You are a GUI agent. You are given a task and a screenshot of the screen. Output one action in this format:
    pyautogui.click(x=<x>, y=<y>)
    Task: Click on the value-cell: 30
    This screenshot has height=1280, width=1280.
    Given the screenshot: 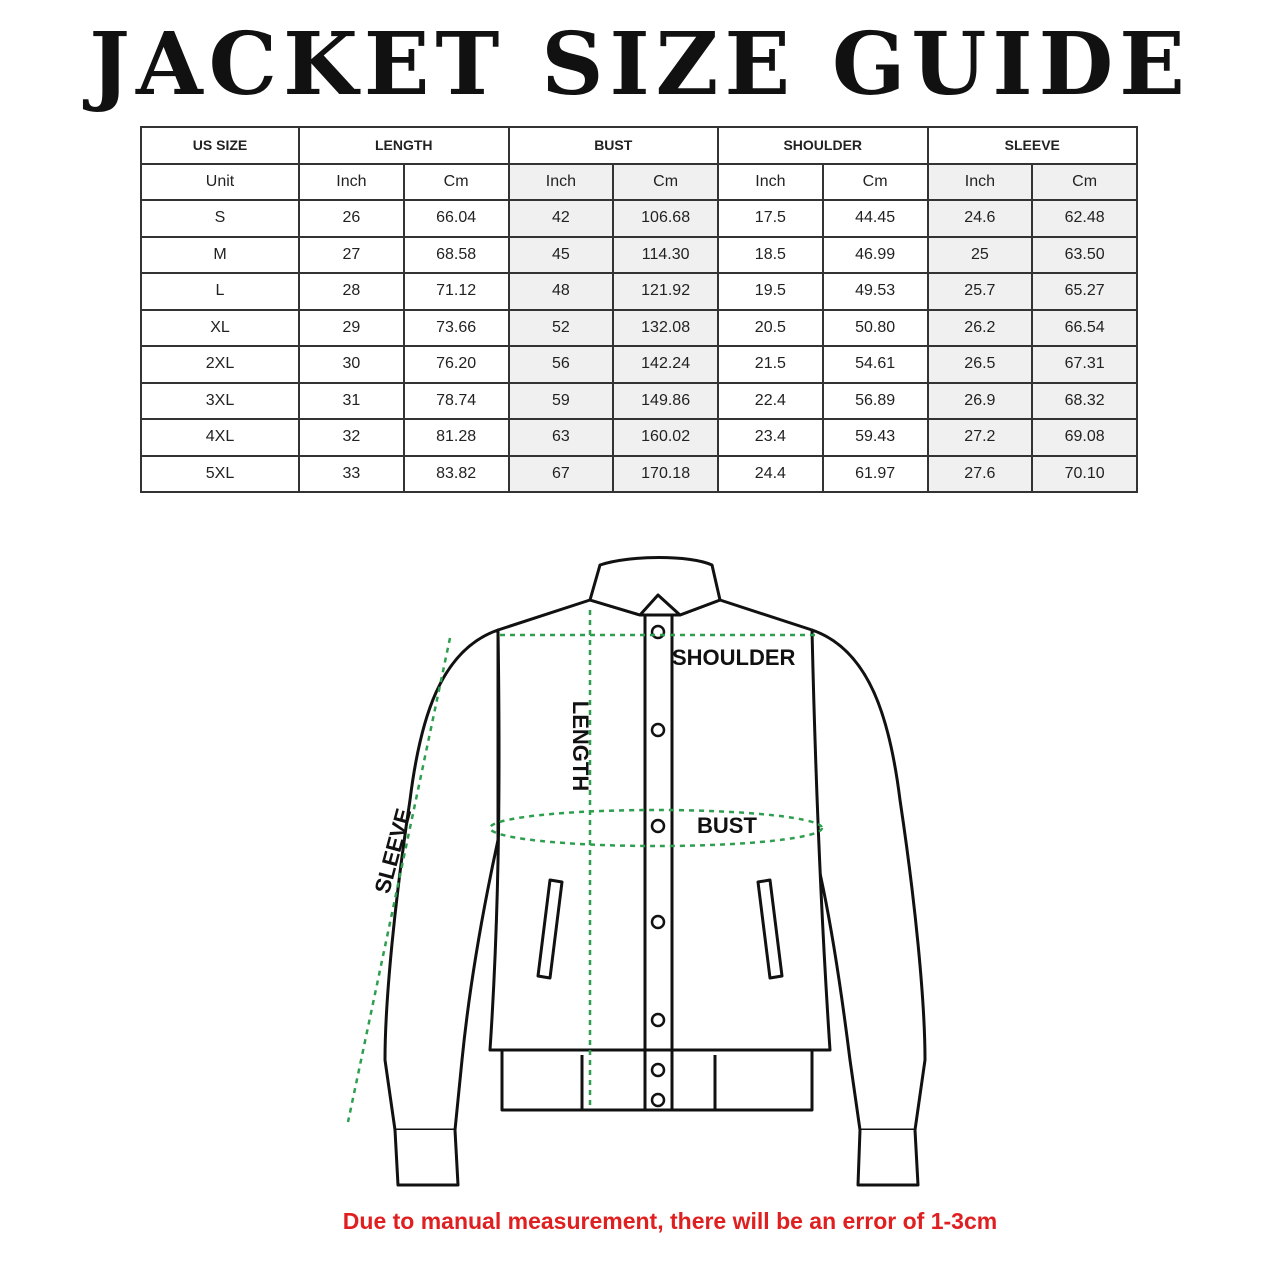 What is the action you would take?
    pyautogui.click(x=351, y=364)
    